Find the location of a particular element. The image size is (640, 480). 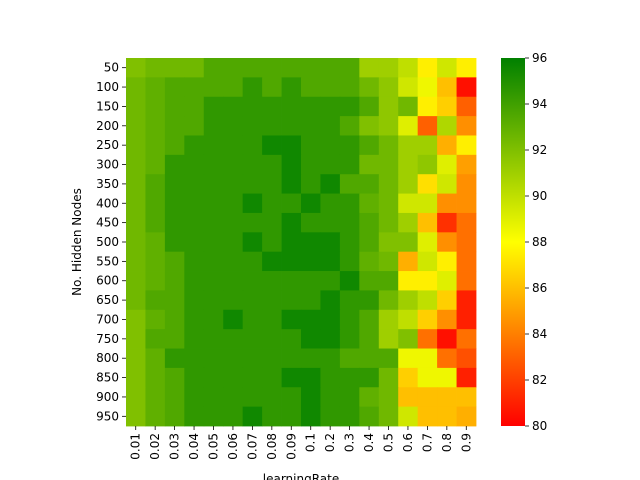

y-tick-label: 600 is located at coordinates (107, 281).